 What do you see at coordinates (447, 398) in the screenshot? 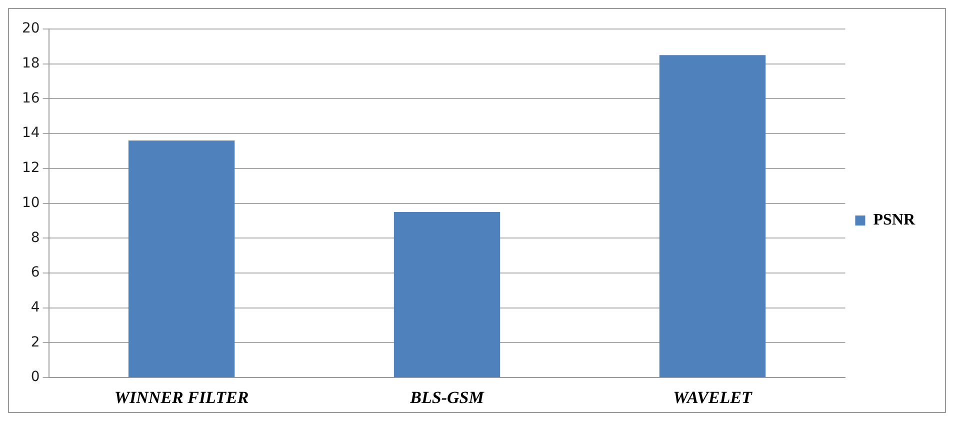
I see `x-tick-label: BLS-GSM` at bounding box center [447, 398].